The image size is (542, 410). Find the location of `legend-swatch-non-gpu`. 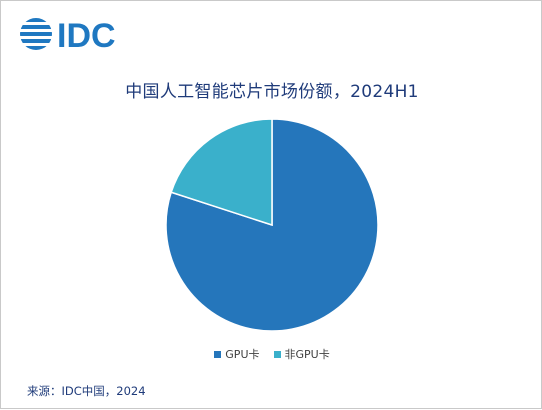

legend-swatch-non-gpu is located at coordinates (277, 354).